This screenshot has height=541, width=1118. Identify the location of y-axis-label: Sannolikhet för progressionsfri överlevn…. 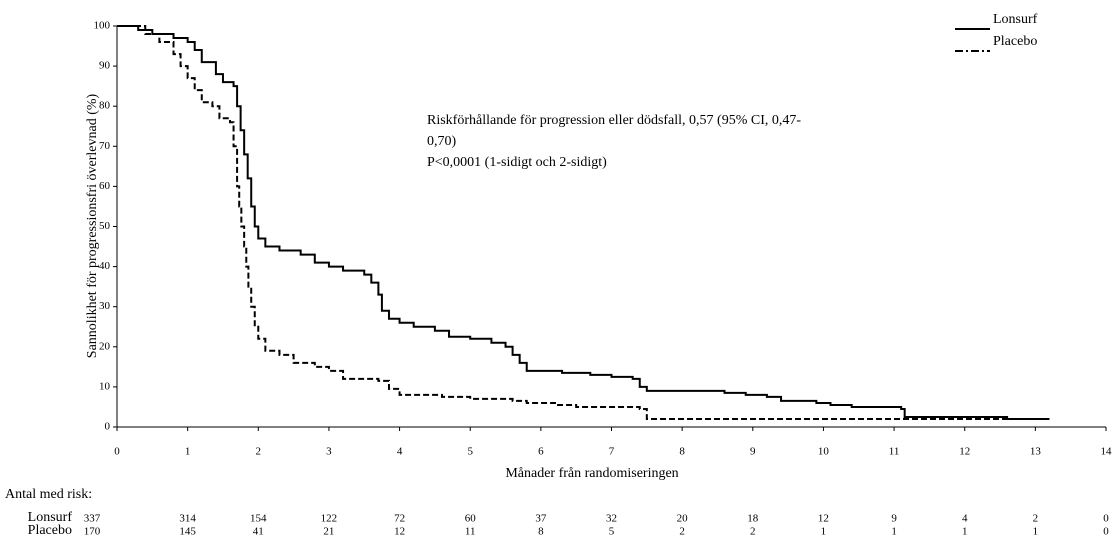
(92, 225).